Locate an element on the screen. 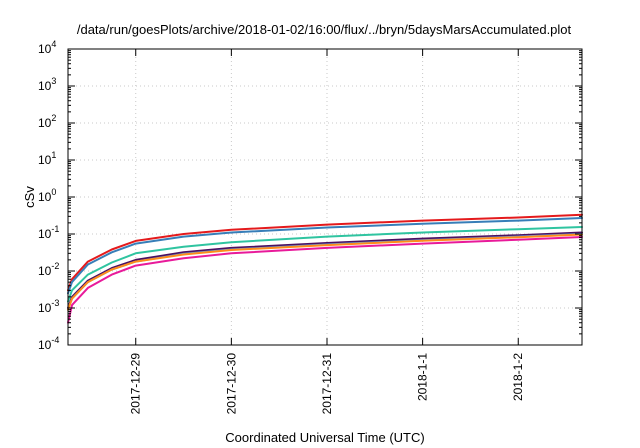 This screenshot has height=448, width=640. y-tick-label: 10⁰ is located at coordinates (47, 195).